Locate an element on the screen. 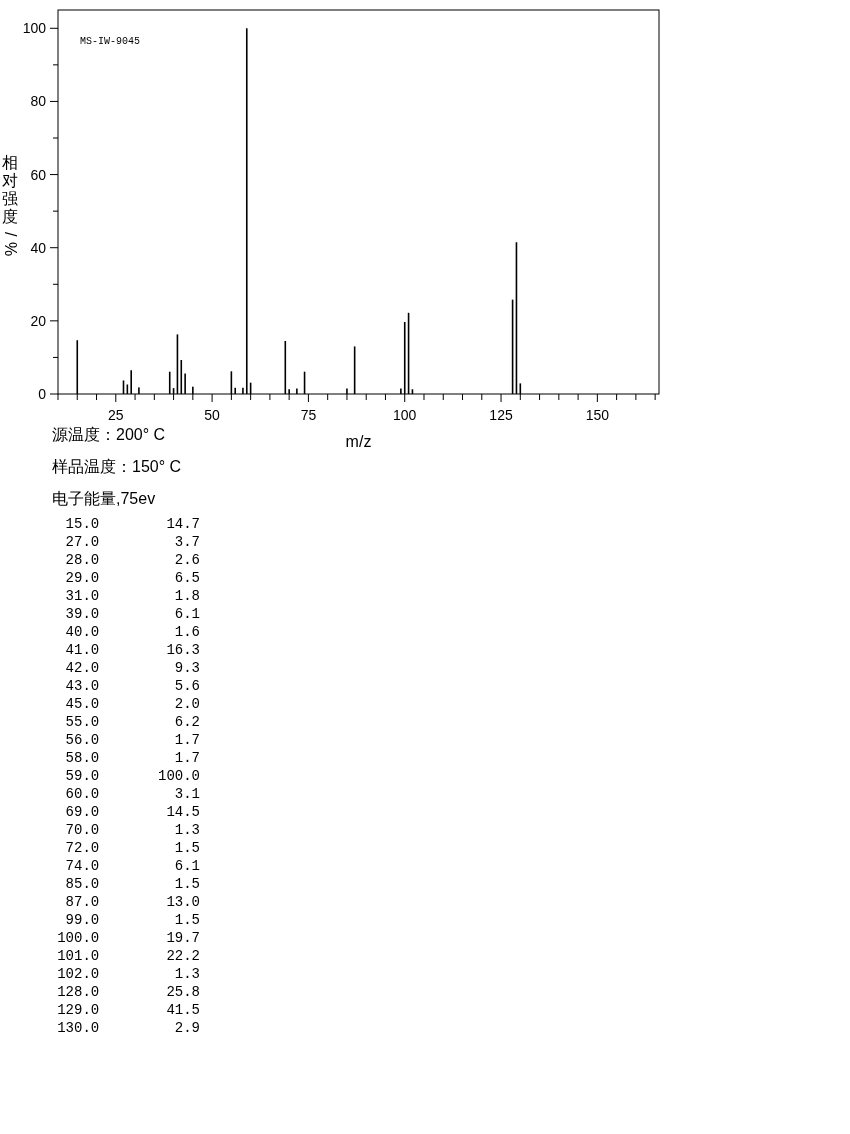 This screenshot has height=1134, width=850. text: 源温度：200° C is located at coordinates (109, 434).